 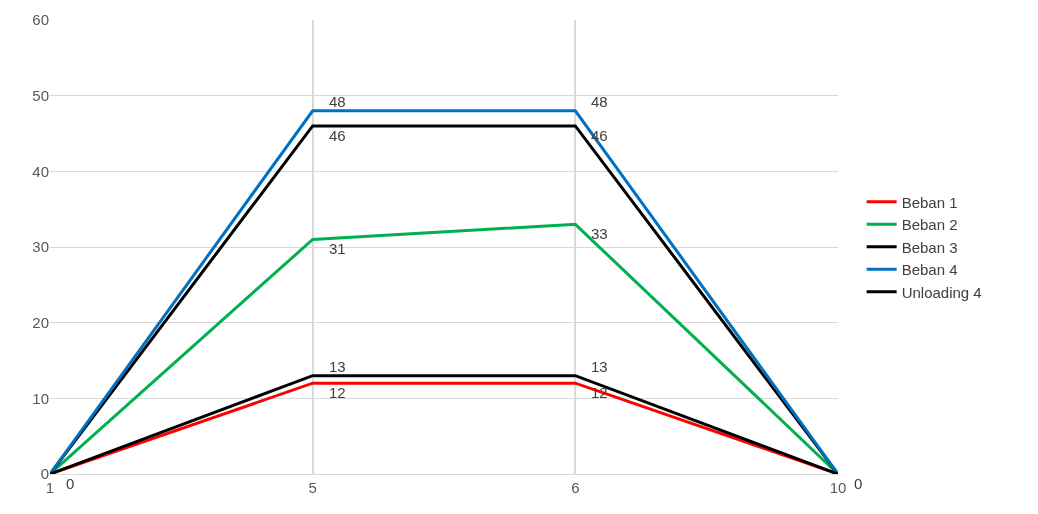 What do you see at coordinates (40, 95) in the screenshot?
I see `y-tick-label: 50` at bounding box center [40, 95].